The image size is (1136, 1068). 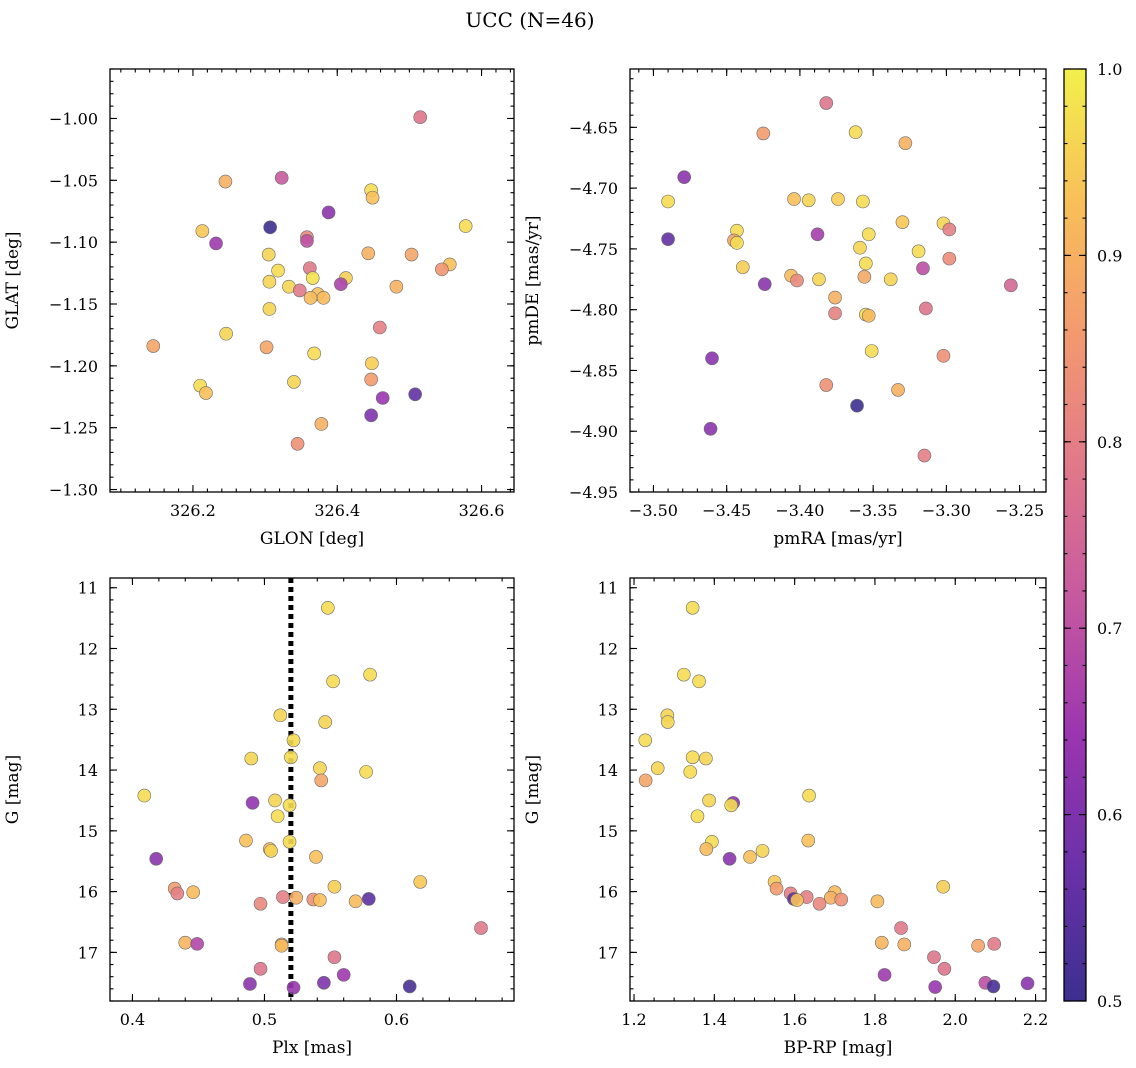 I want to click on x-axis-label: Plx [mas], so click(x=312, y=1048).